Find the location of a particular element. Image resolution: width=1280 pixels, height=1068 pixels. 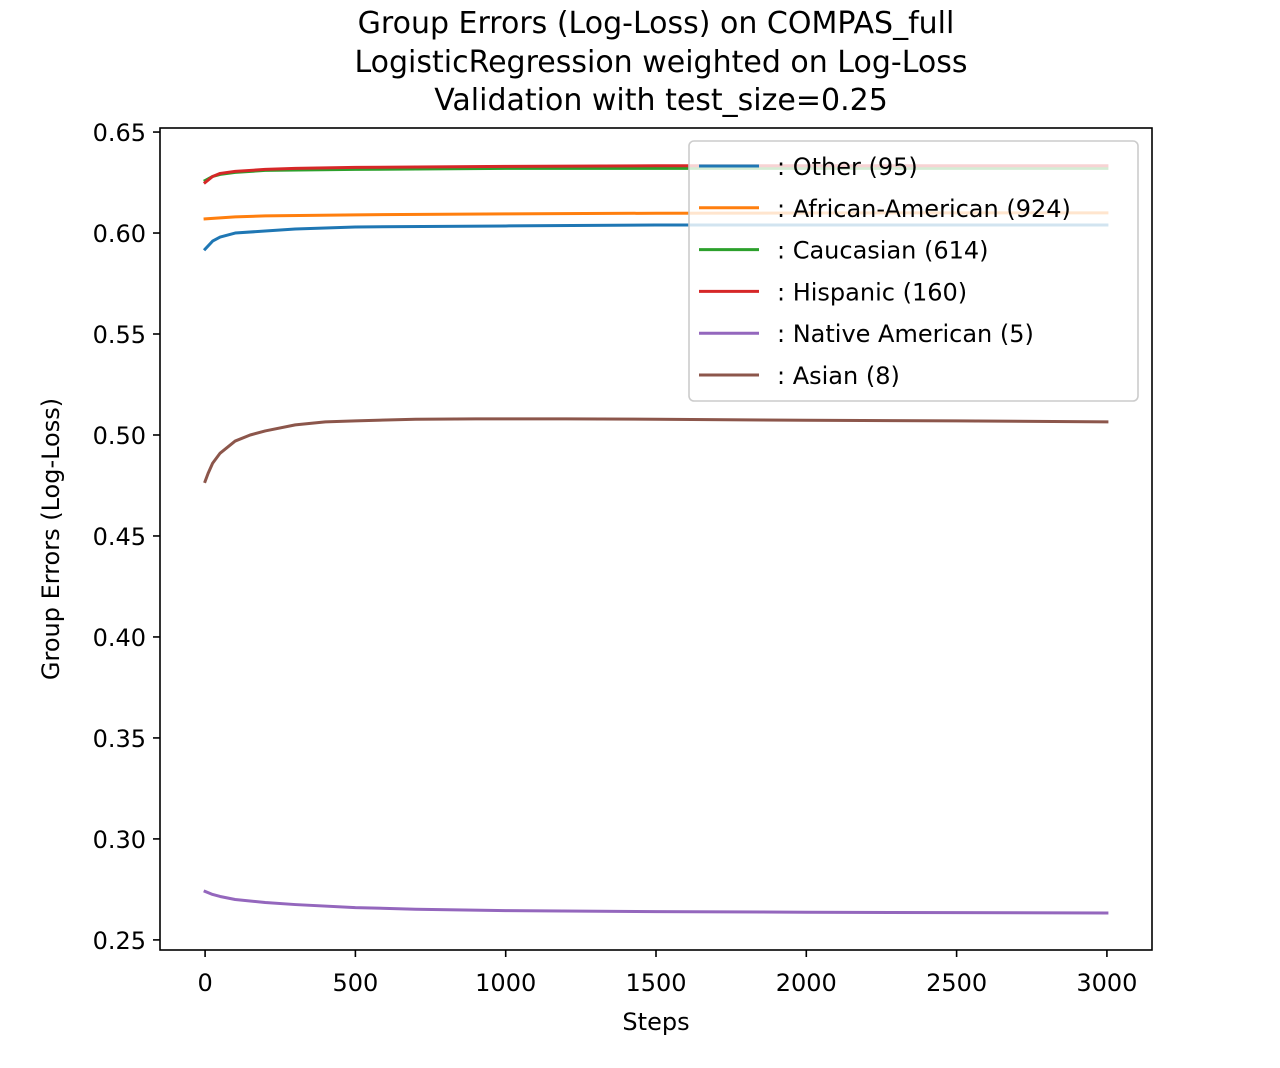

y-tick-label: 0.45 is located at coordinates (119, 537).